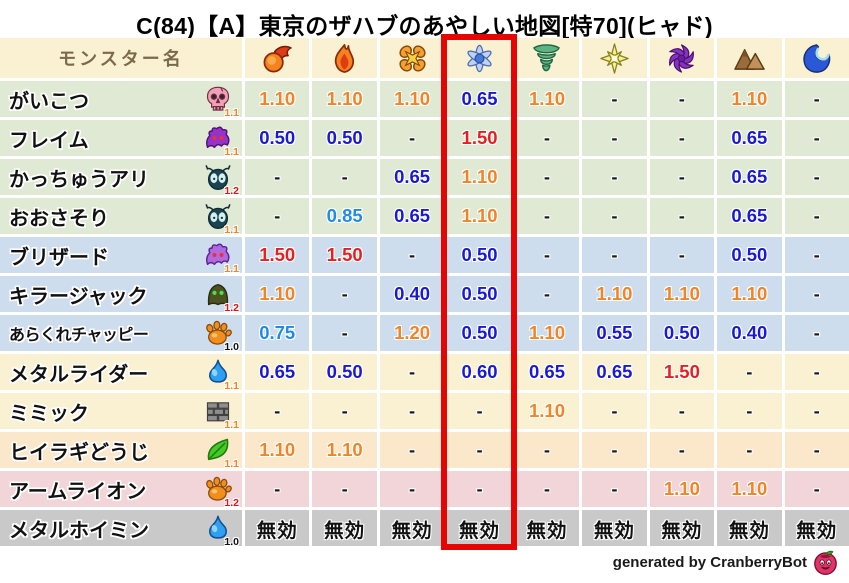 The image size is (849, 583). I want to click on monster-name-cell: ミミック 1.1, so click(121, 411).